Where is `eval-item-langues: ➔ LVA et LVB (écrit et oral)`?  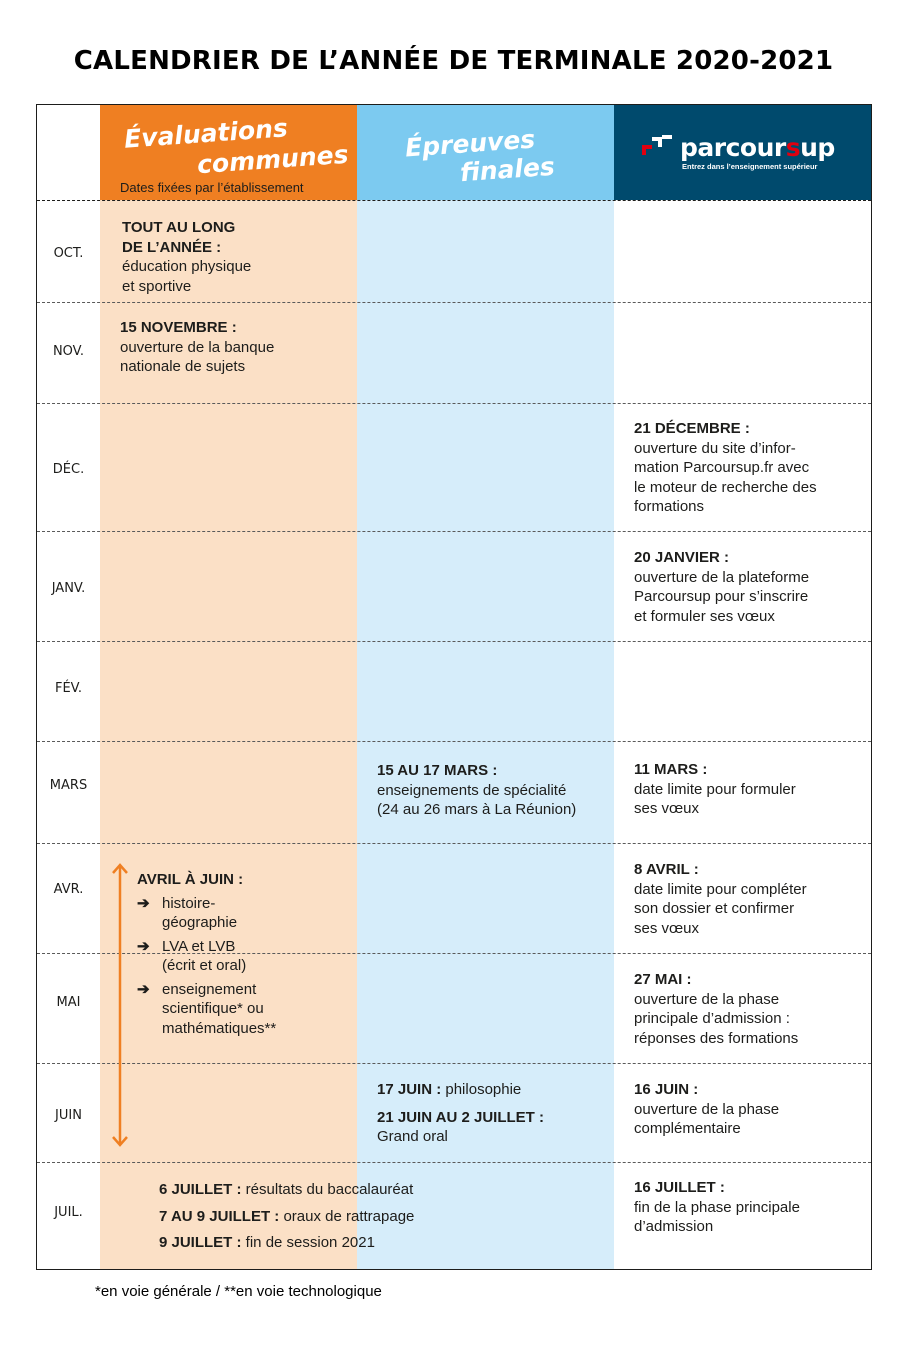
eval-item-langues: ➔ LVA et LVB (écrit et oral) is located at coordinates (192, 956).